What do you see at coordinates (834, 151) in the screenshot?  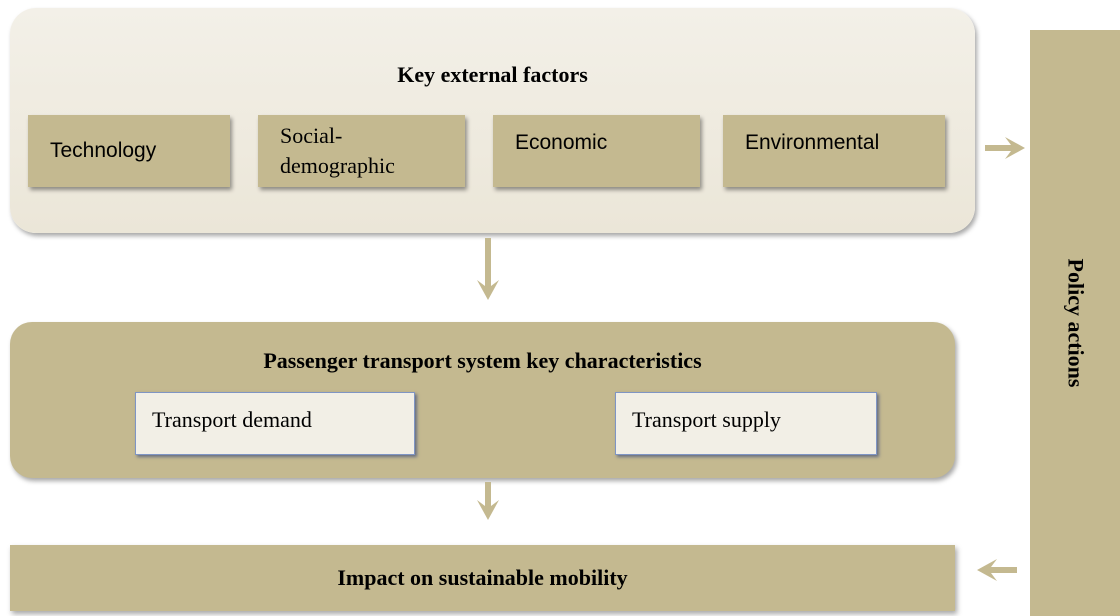 I see `factor-box: Environmental` at bounding box center [834, 151].